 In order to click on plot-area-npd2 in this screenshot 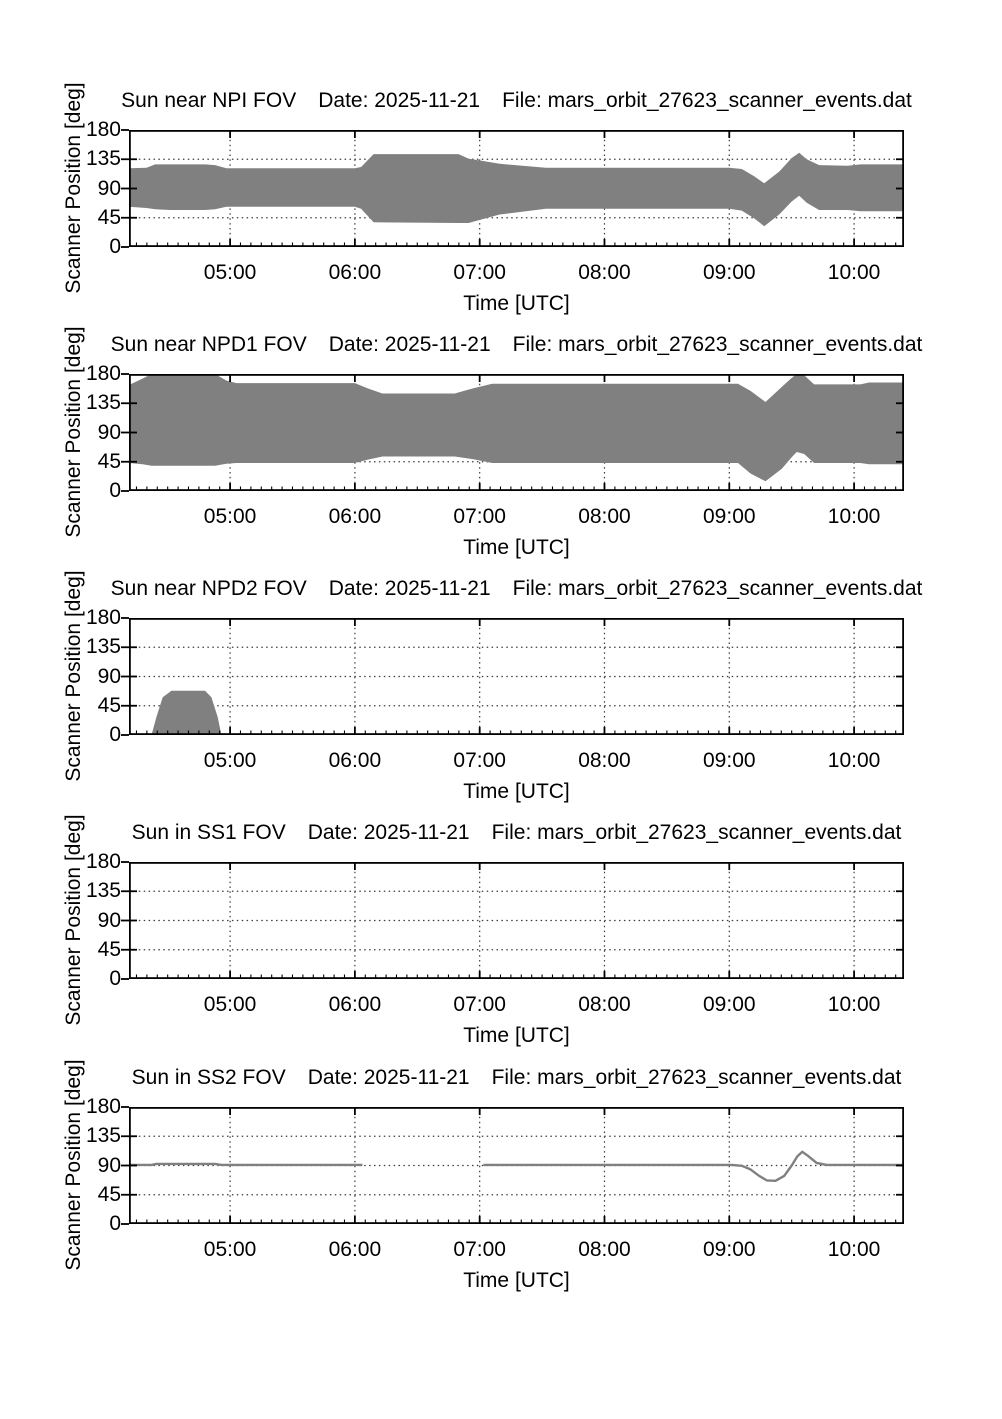, I will do `click(513, 676)`.